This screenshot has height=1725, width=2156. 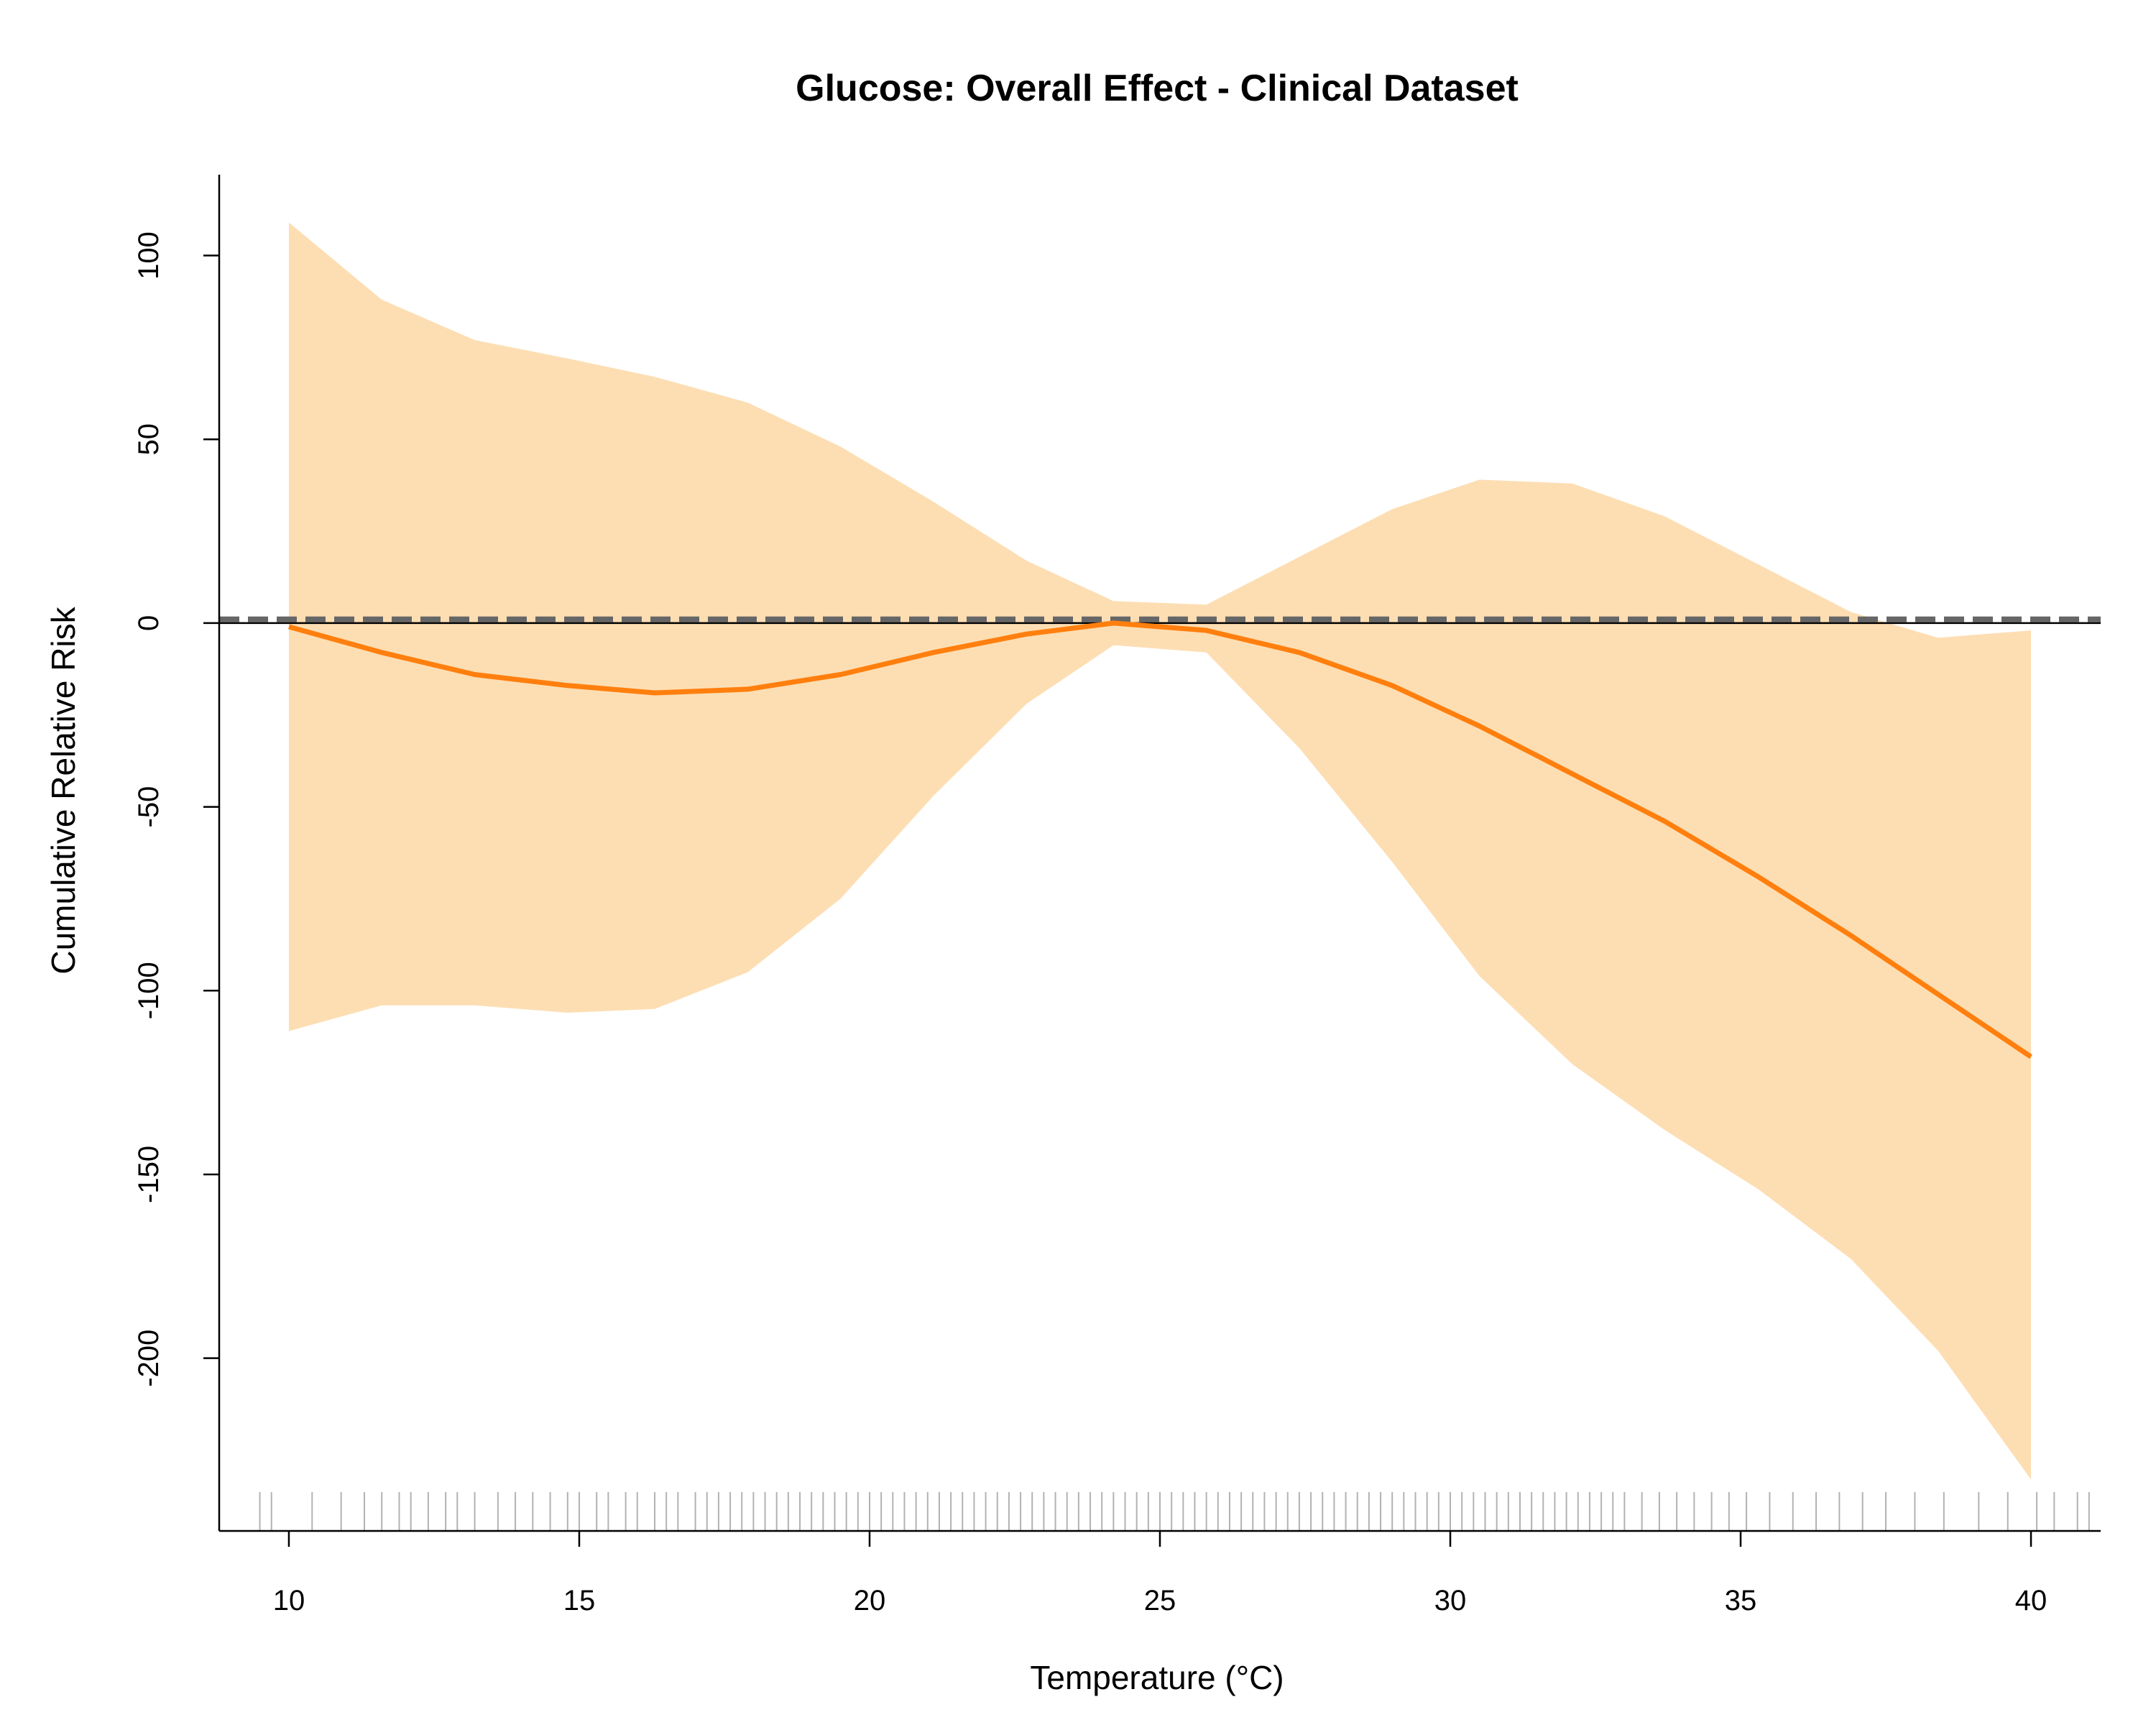 What do you see at coordinates (149, 1174) in the screenshot?
I see `y-tick-label: -150` at bounding box center [149, 1174].